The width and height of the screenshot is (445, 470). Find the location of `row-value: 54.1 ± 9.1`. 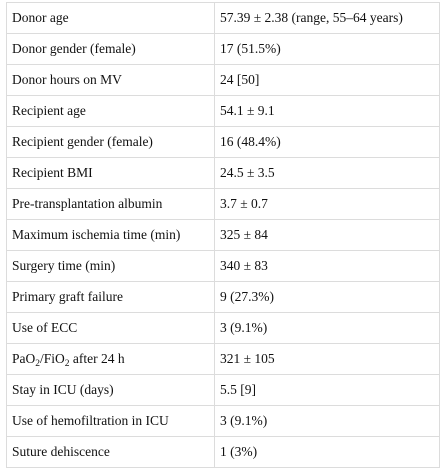

row-value: 54.1 ± 9.1 is located at coordinates (327, 111).